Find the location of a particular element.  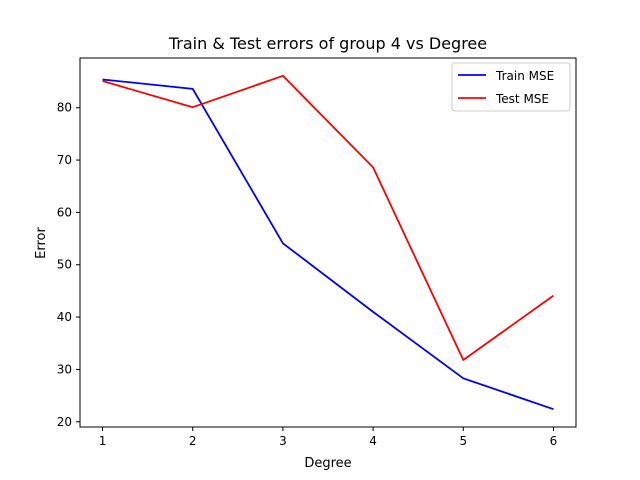

y-tick-label-50: 50 is located at coordinates (64, 265).